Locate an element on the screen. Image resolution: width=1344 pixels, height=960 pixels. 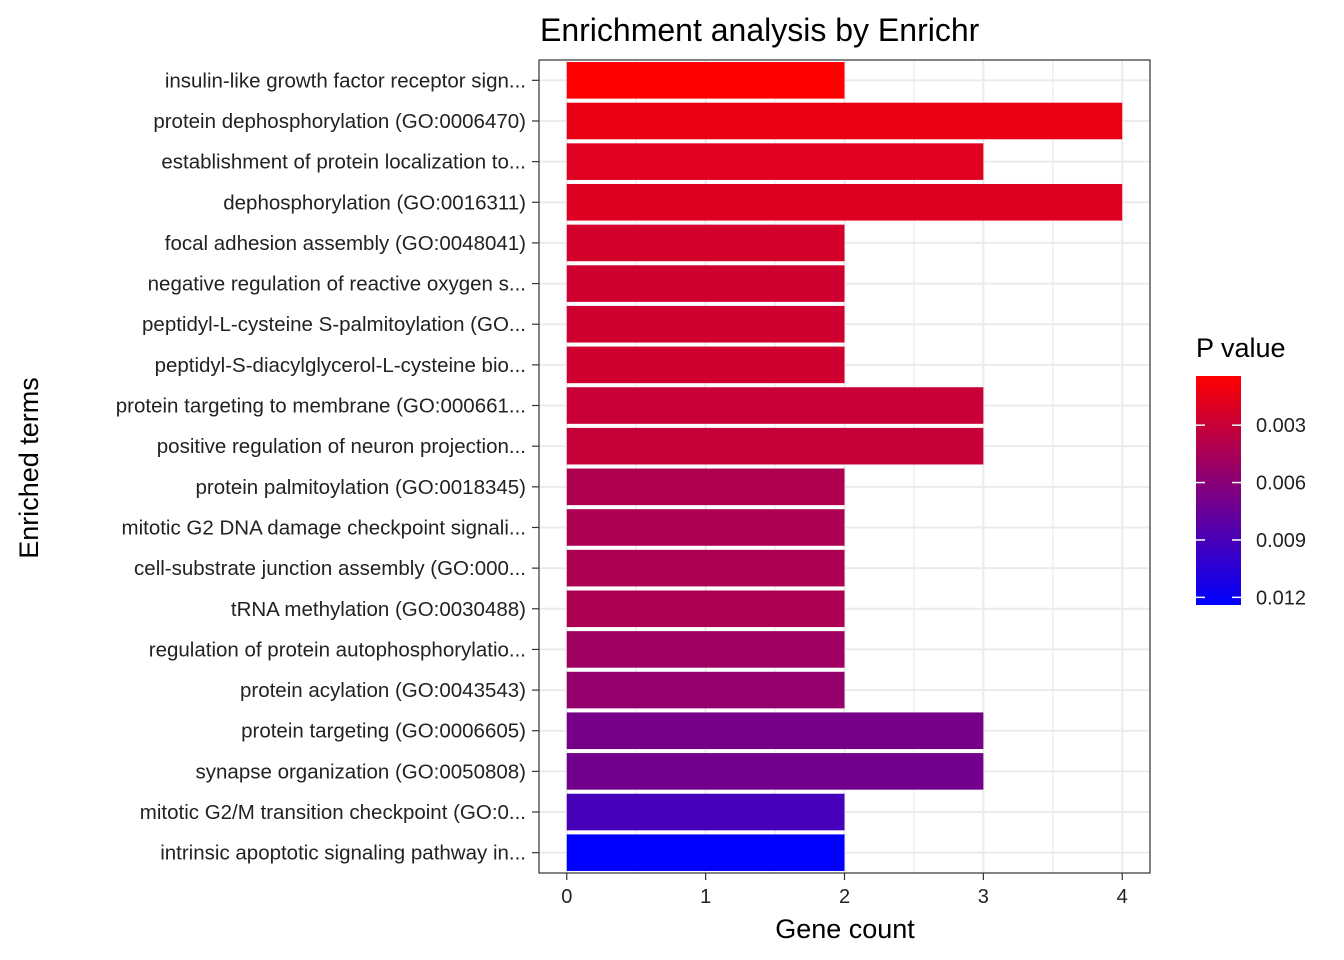
x-tick-label: 2 is located at coordinates (844, 897).